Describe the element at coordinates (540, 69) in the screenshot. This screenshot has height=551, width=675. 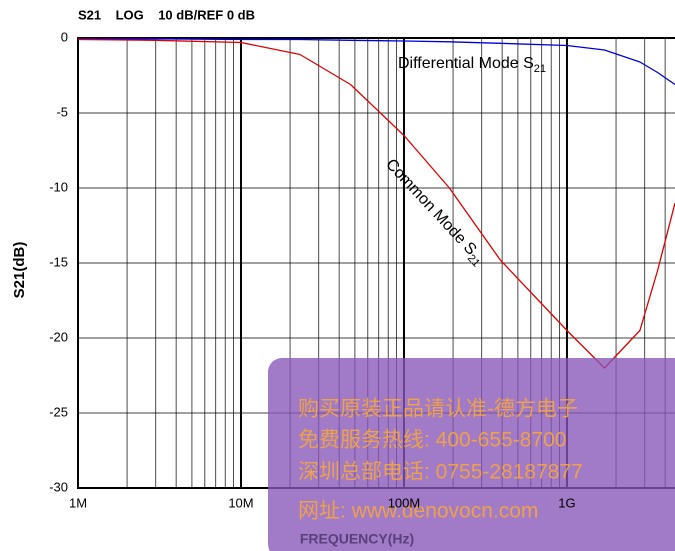
I see `annotation-sub: 21` at that location.